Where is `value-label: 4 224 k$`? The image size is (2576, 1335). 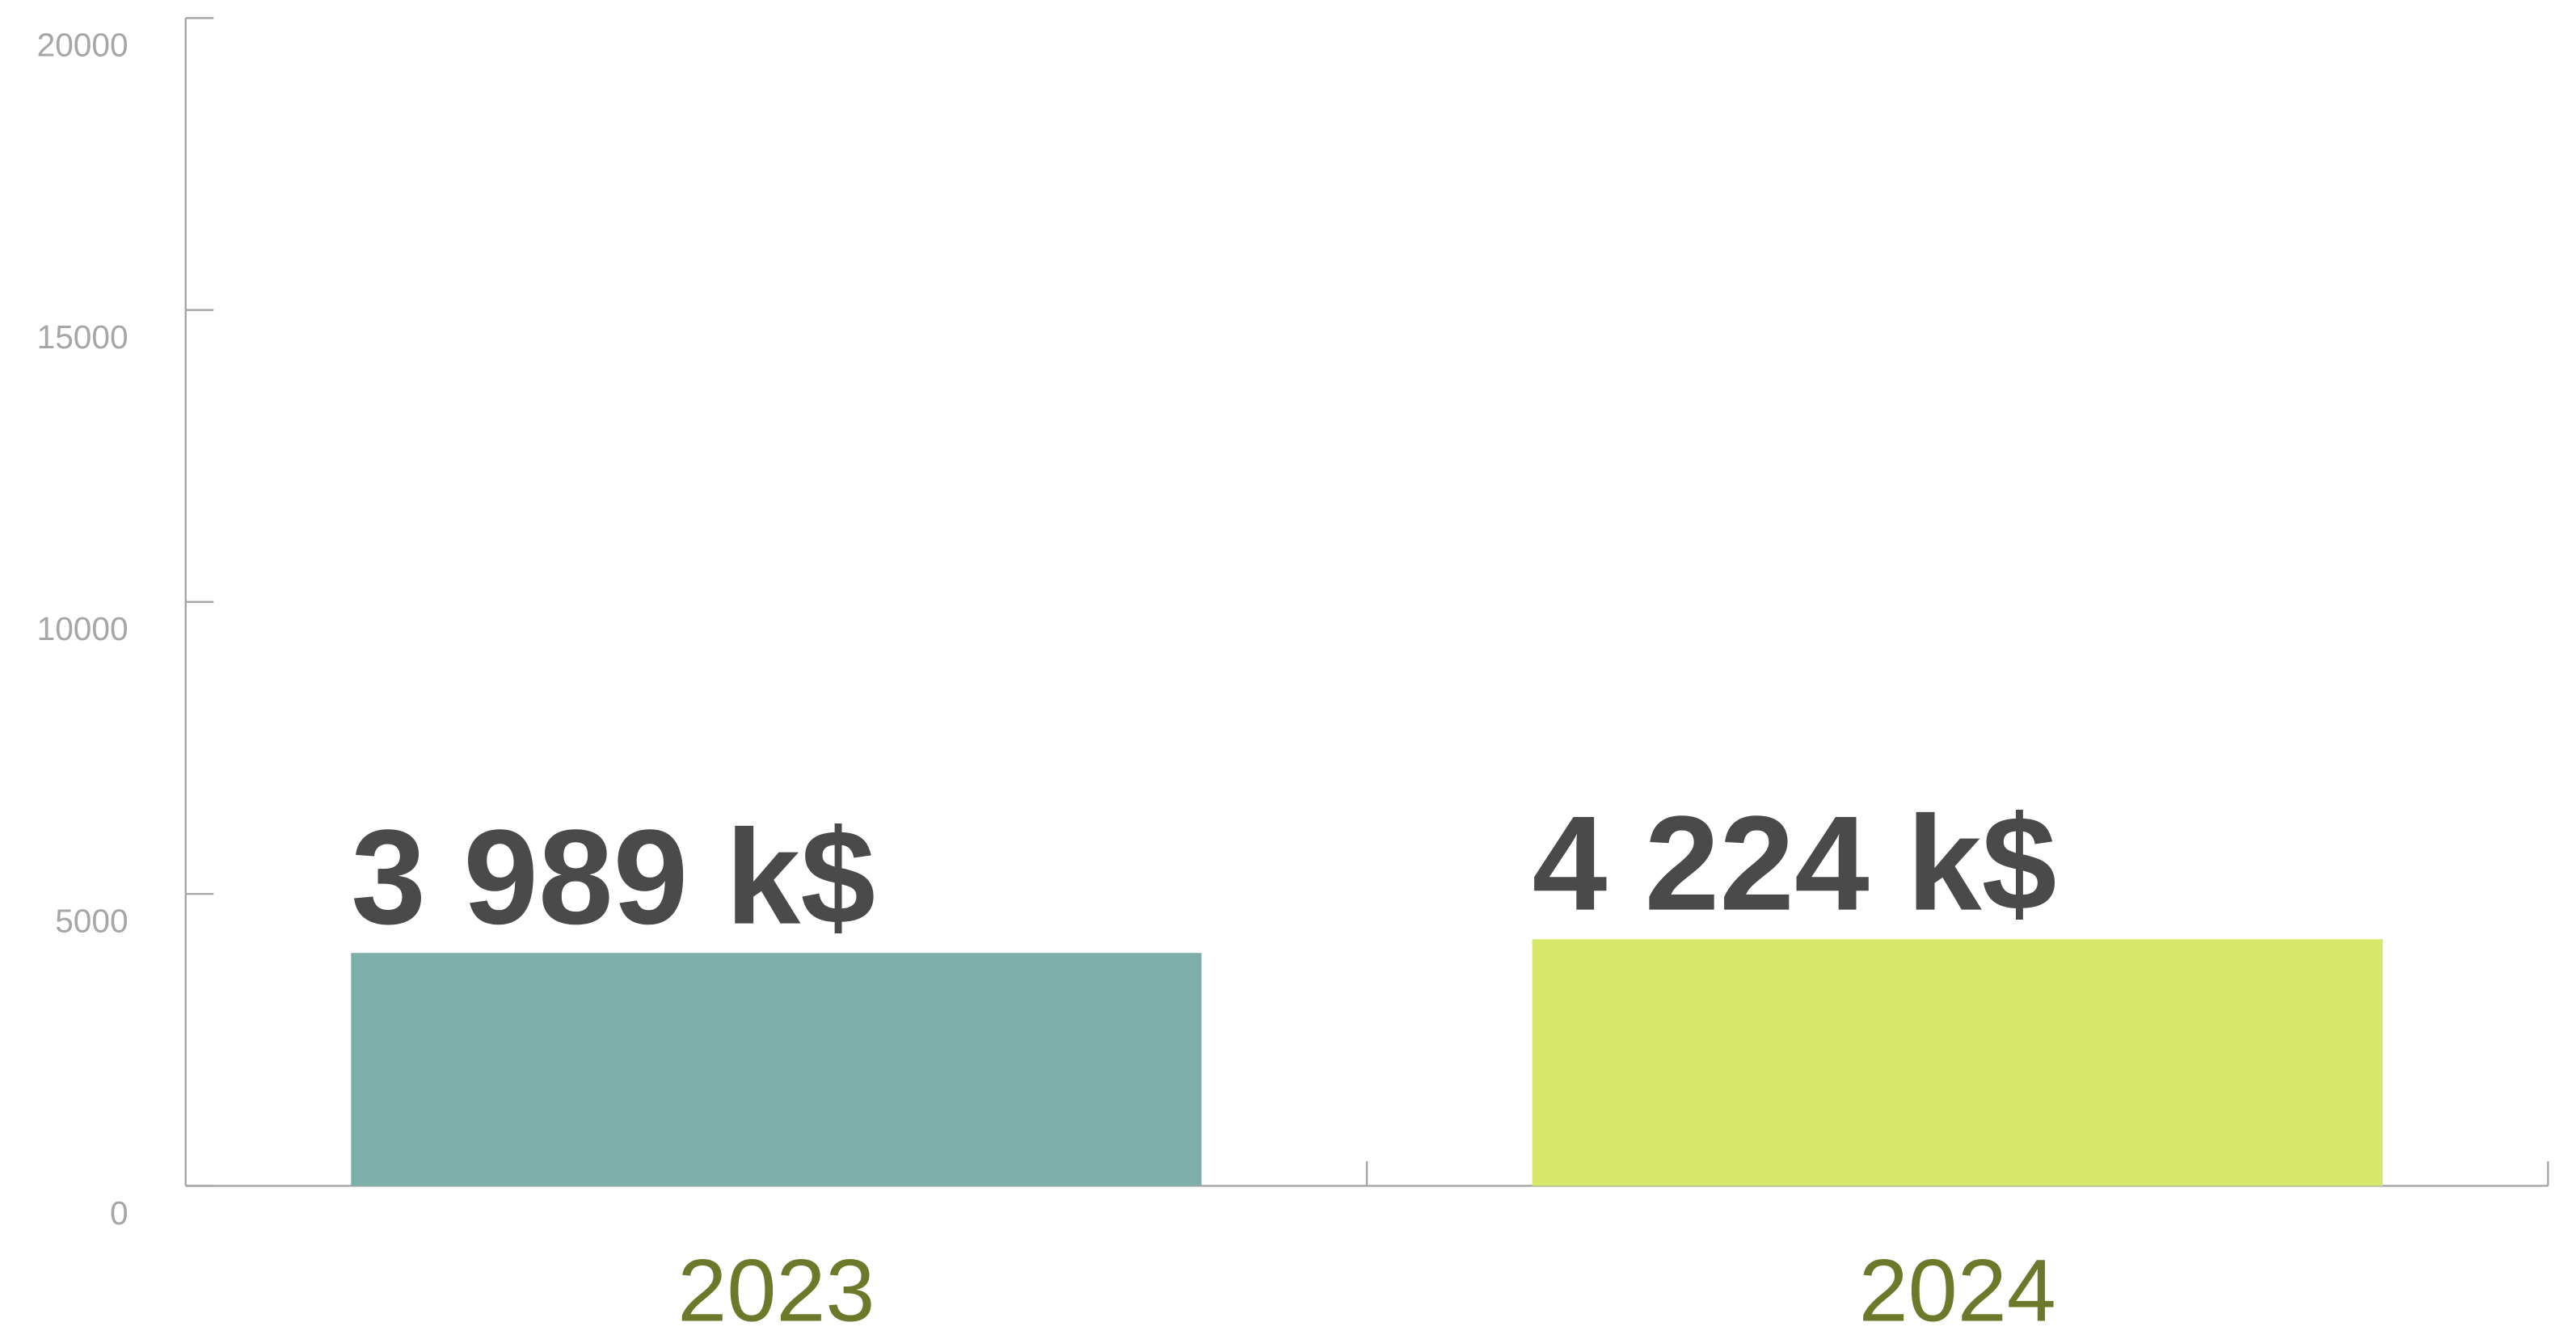 value-label: 4 224 k$ is located at coordinates (1795, 864).